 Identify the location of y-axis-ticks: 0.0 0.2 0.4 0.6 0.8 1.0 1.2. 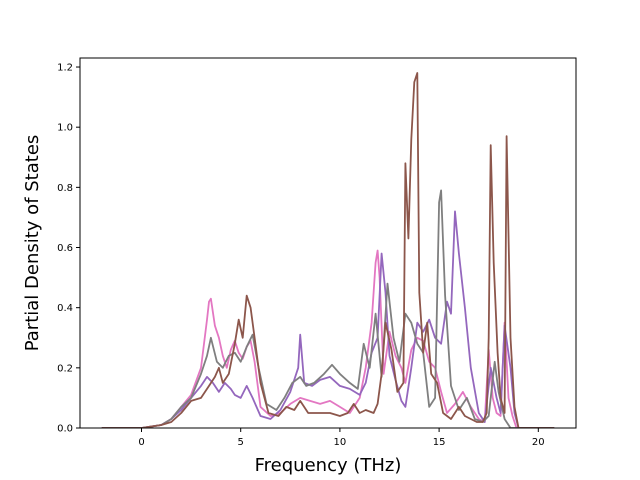
(68, 249).